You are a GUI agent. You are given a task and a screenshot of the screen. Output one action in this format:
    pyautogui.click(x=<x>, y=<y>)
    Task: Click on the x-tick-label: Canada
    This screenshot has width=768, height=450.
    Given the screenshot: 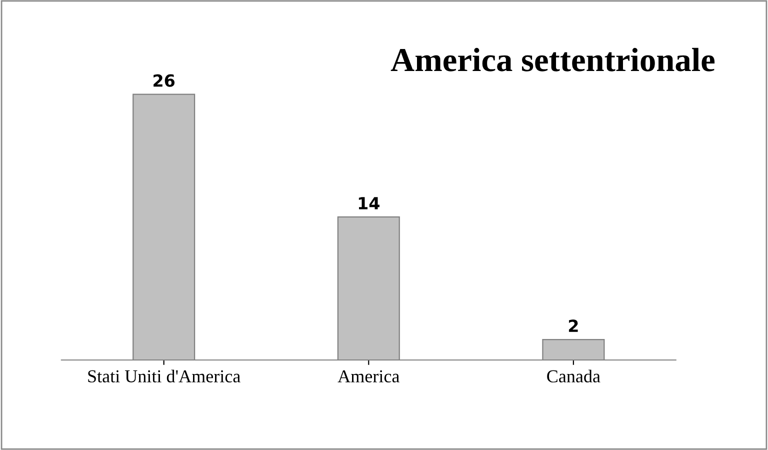 What is the action you would take?
    pyautogui.click(x=573, y=376)
    